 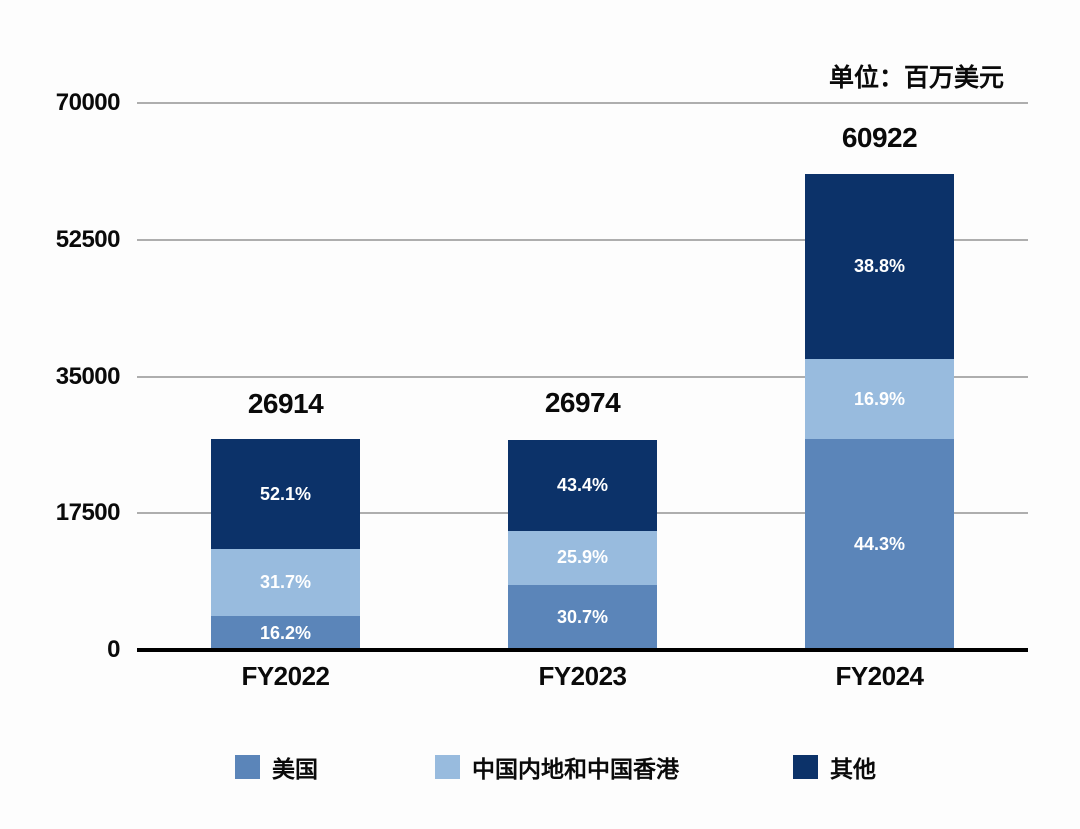 I want to click on legend-item-其他: 其他, so click(x=834, y=767).